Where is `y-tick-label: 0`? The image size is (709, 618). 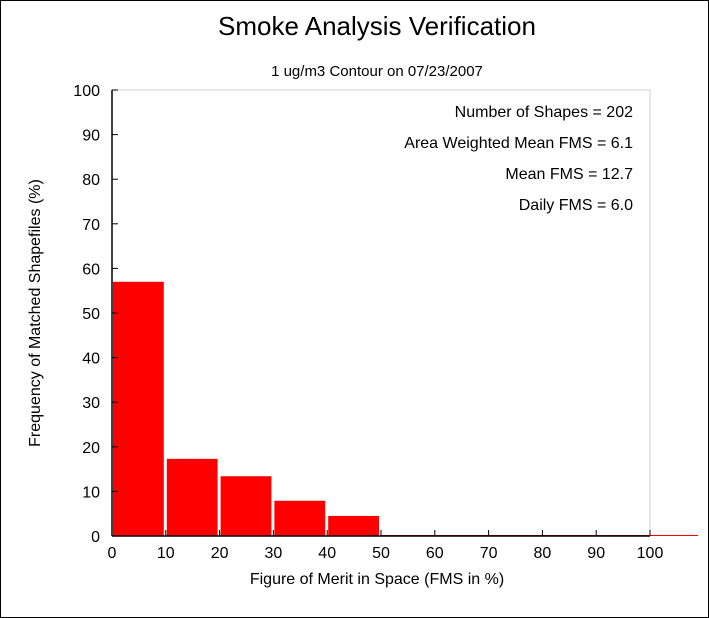 y-tick-label: 0 is located at coordinates (95, 537).